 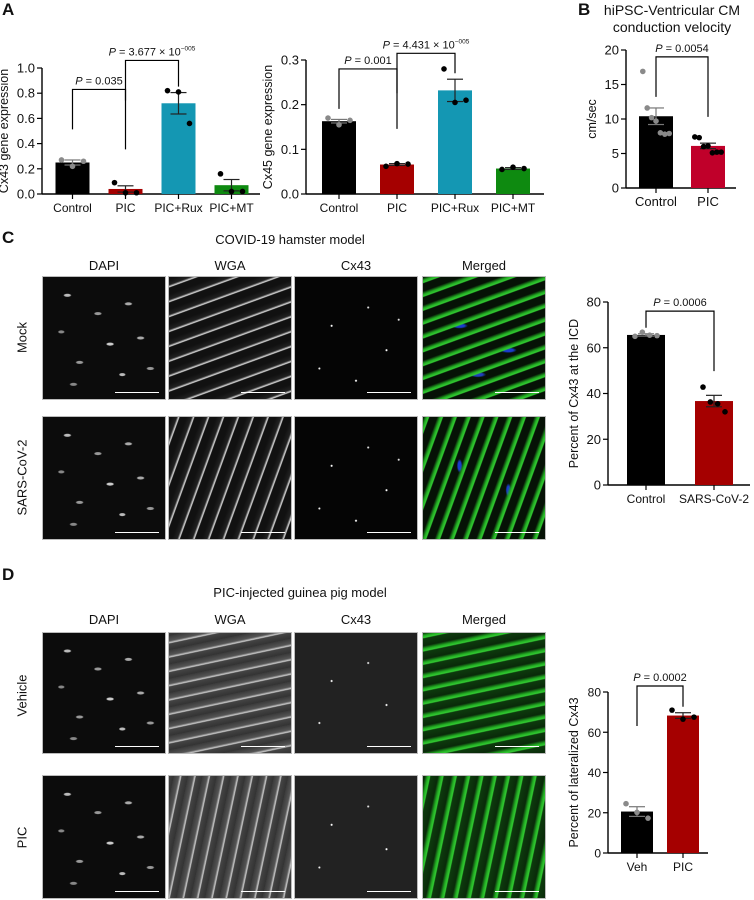 What do you see at coordinates (356, 837) in the screenshot?
I see `micrograph-pic-cx43` at bounding box center [356, 837].